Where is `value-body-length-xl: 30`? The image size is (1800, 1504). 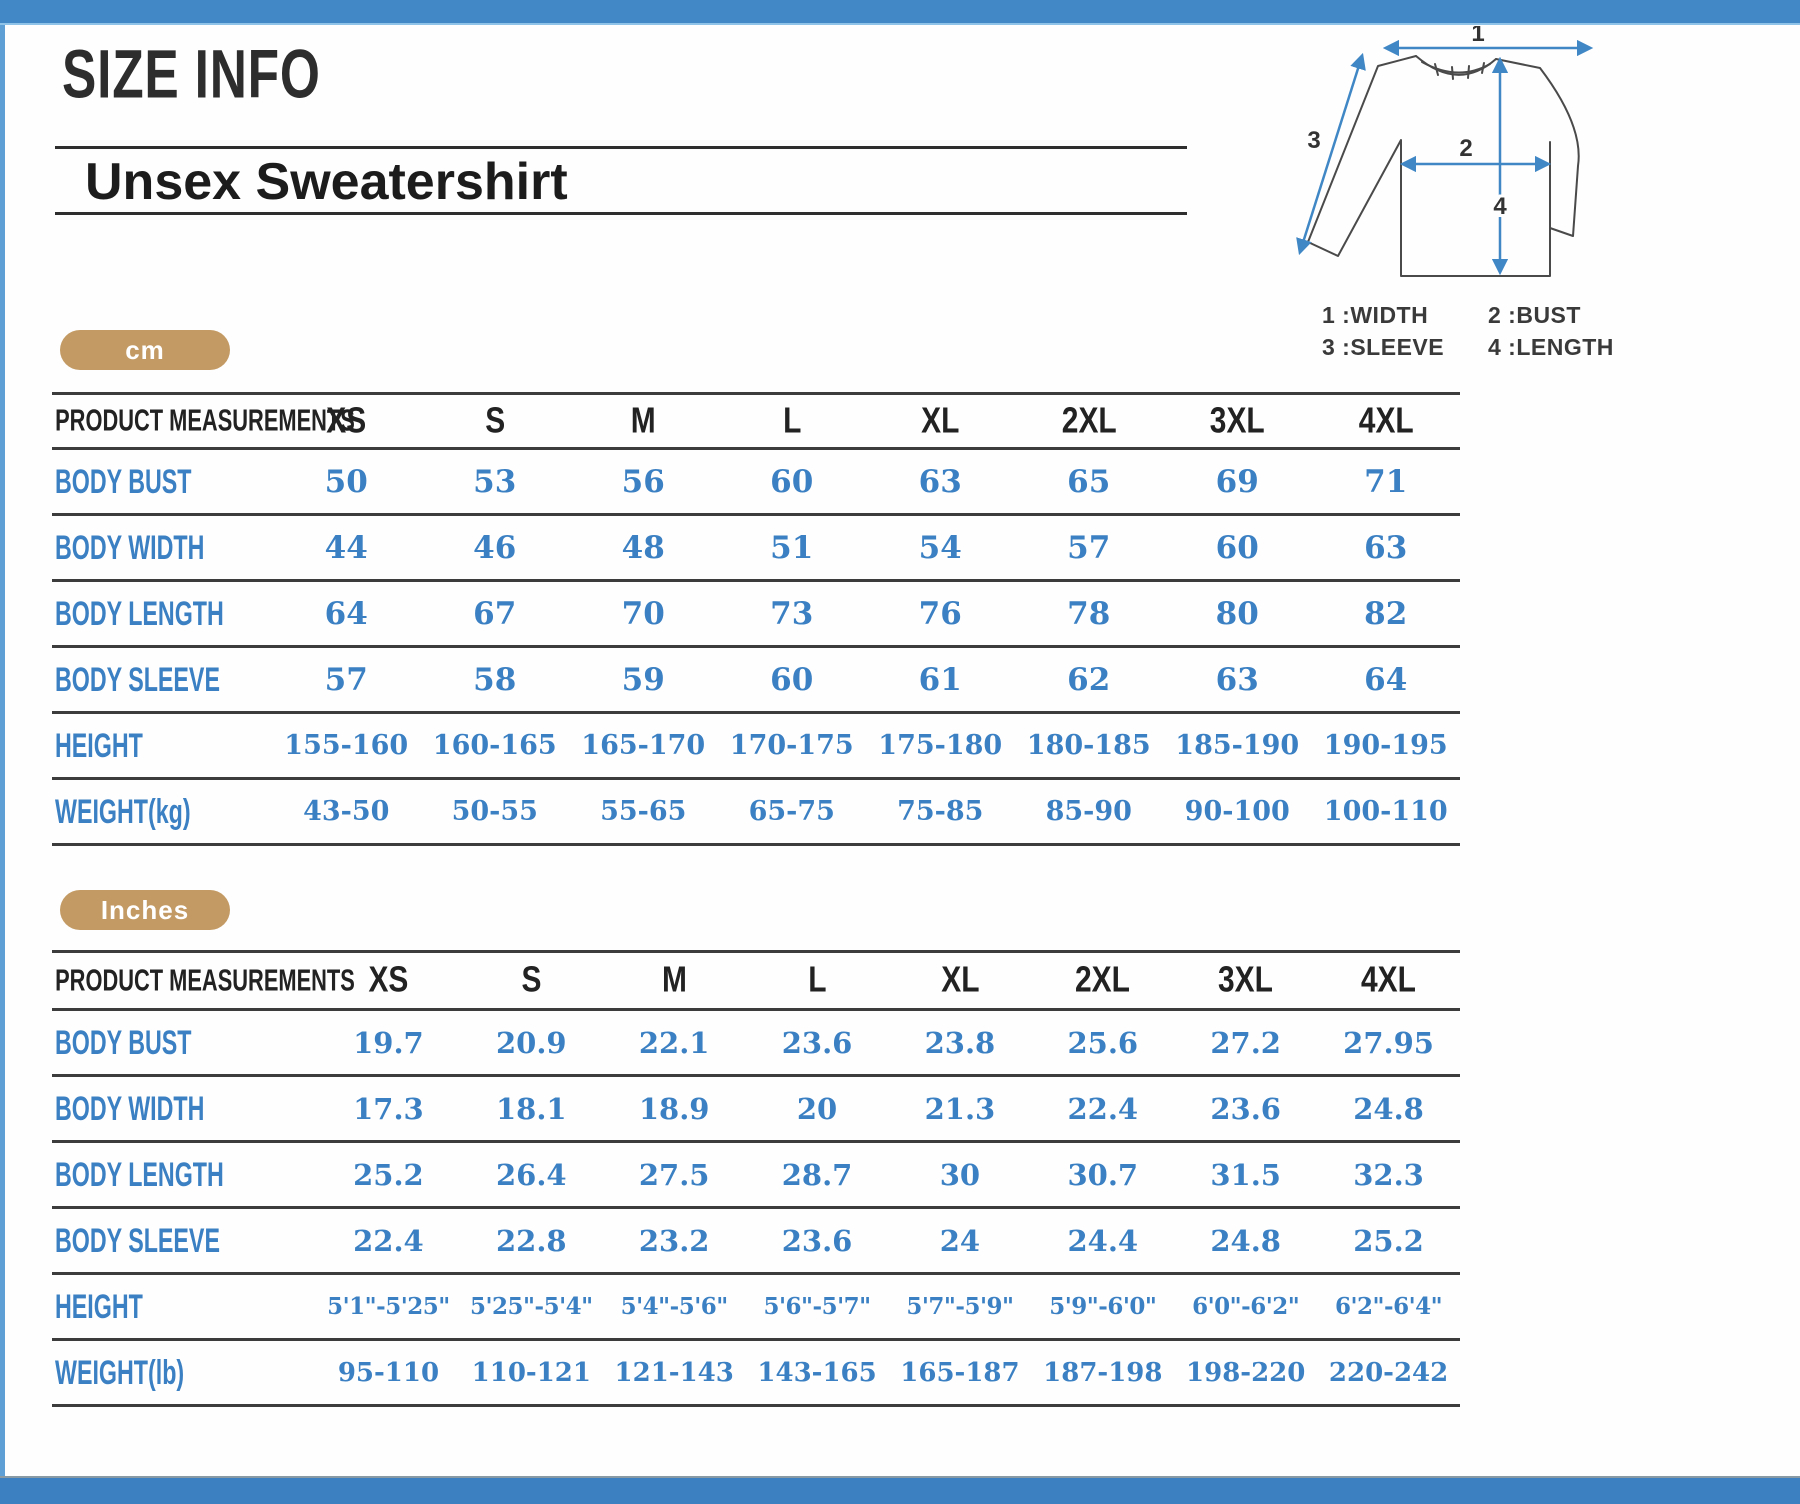 value-body-length-xl: 30 is located at coordinates (960, 1174).